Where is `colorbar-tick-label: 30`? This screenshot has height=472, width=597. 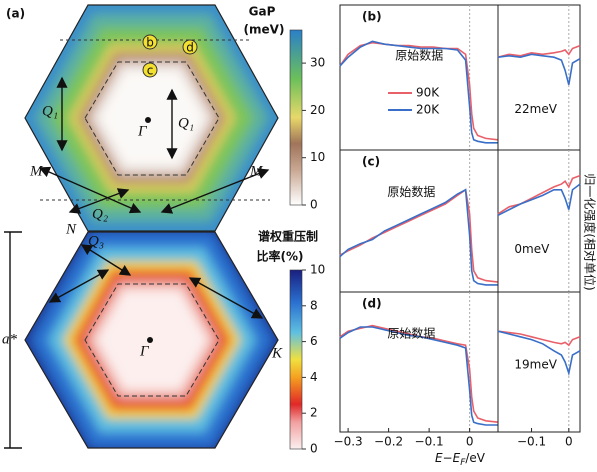
colorbar-tick-label: 30 is located at coordinates (317, 63).